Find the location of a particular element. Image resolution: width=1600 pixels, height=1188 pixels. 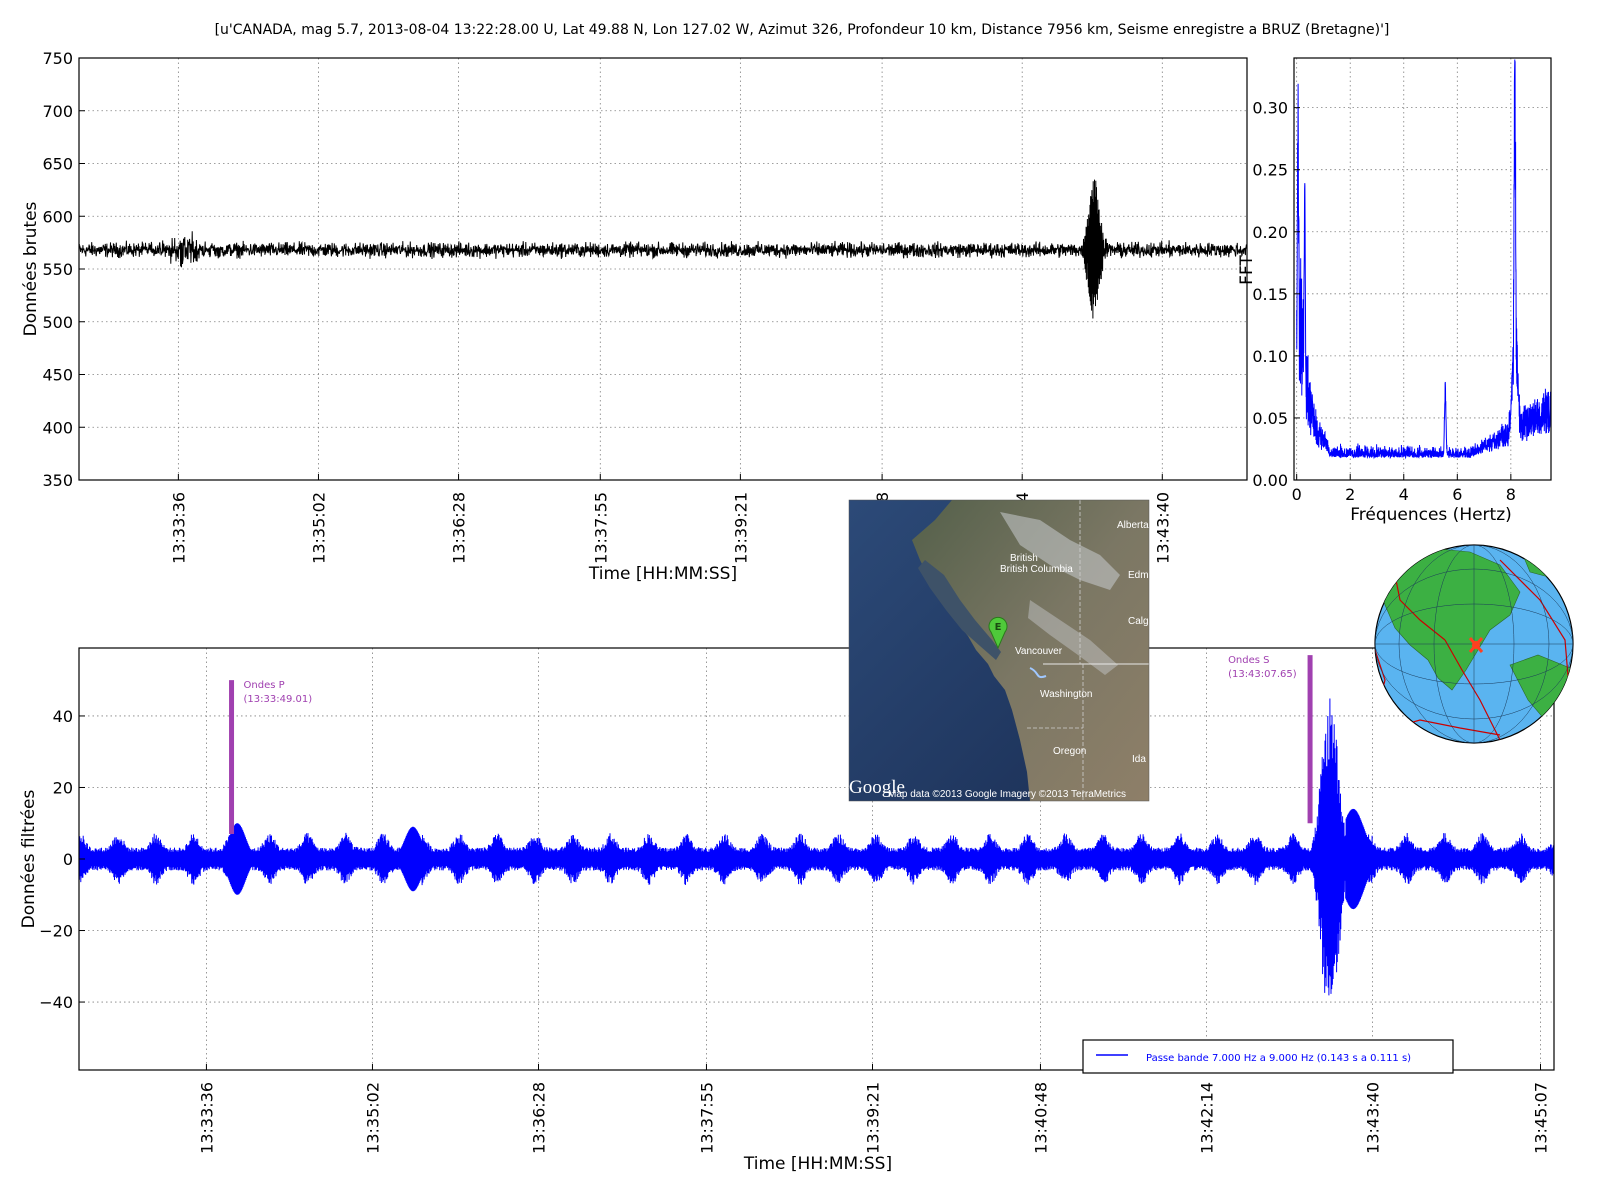

filtered-y-label: Données filtrées is located at coordinates (29, 859).